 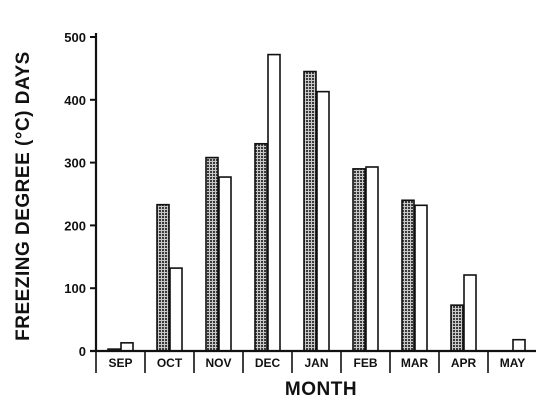 I want to click on y-tick-label-0: 0, so click(x=82, y=351).